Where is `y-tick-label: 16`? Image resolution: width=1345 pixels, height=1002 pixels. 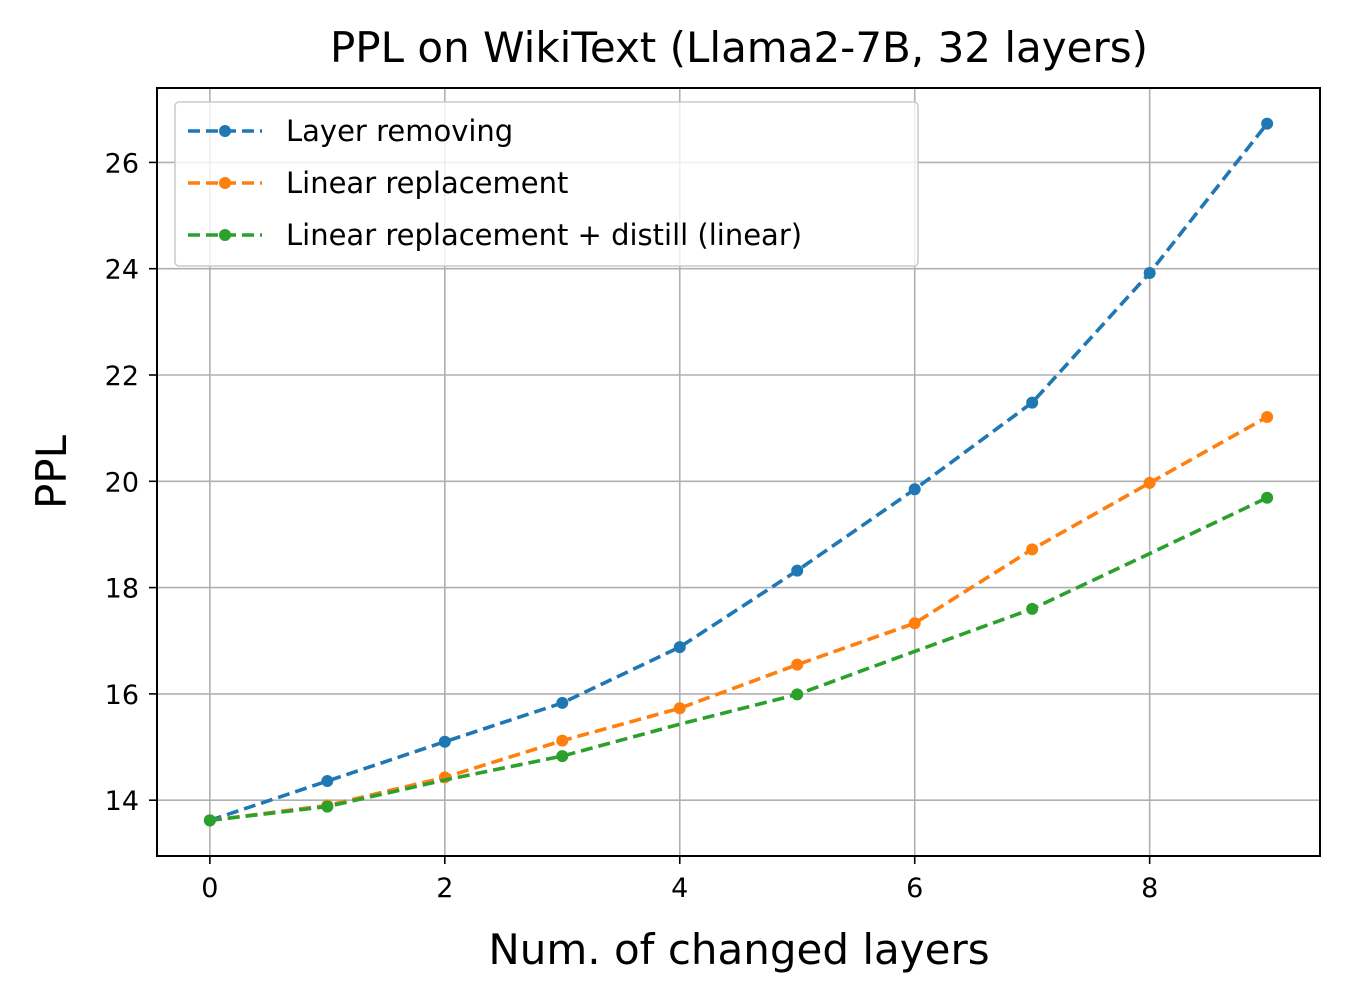 y-tick-label: 16 is located at coordinates (122, 695).